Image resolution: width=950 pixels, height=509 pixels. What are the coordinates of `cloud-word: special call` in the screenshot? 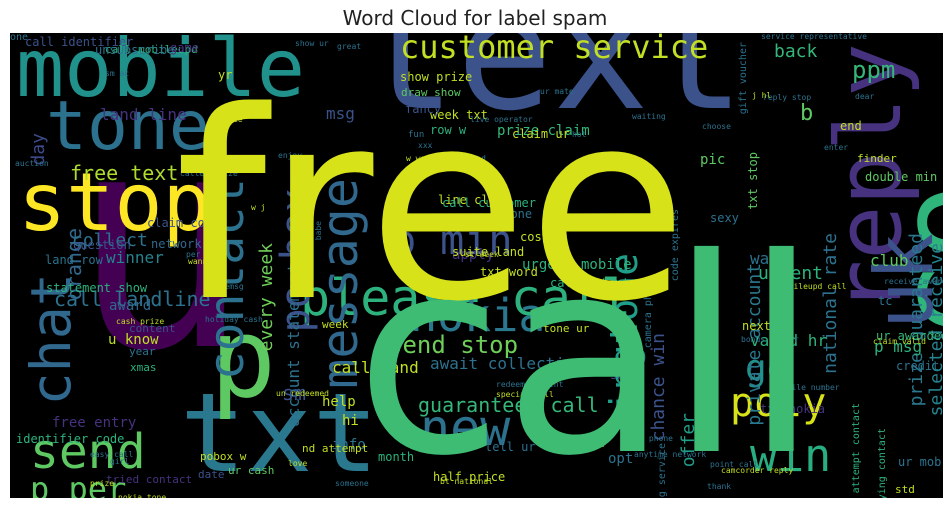 It's located at (525, 394).